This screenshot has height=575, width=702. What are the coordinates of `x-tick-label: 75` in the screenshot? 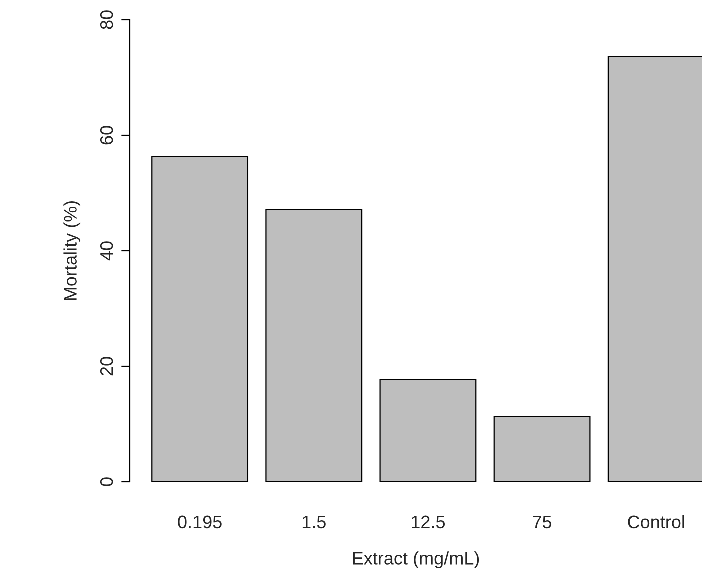 It's located at (542, 522).